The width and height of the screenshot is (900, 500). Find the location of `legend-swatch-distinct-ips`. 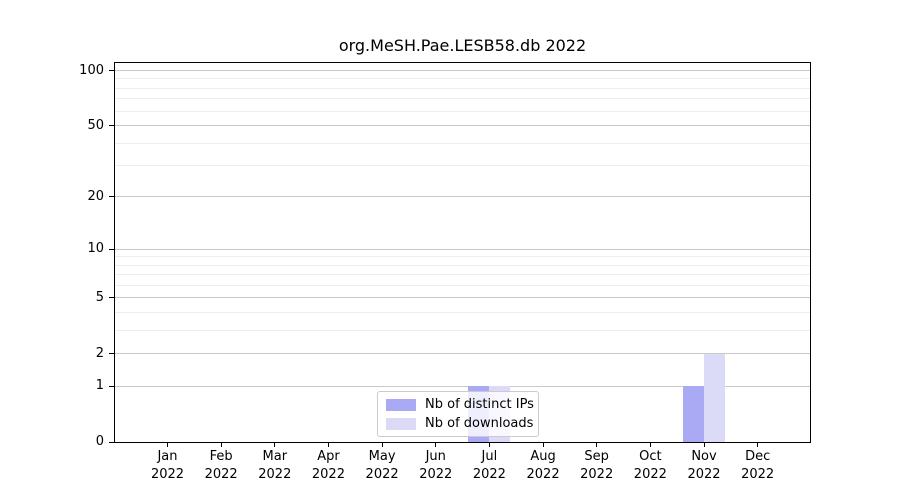

legend-swatch-distinct-ips is located at coordinates (401, 404).